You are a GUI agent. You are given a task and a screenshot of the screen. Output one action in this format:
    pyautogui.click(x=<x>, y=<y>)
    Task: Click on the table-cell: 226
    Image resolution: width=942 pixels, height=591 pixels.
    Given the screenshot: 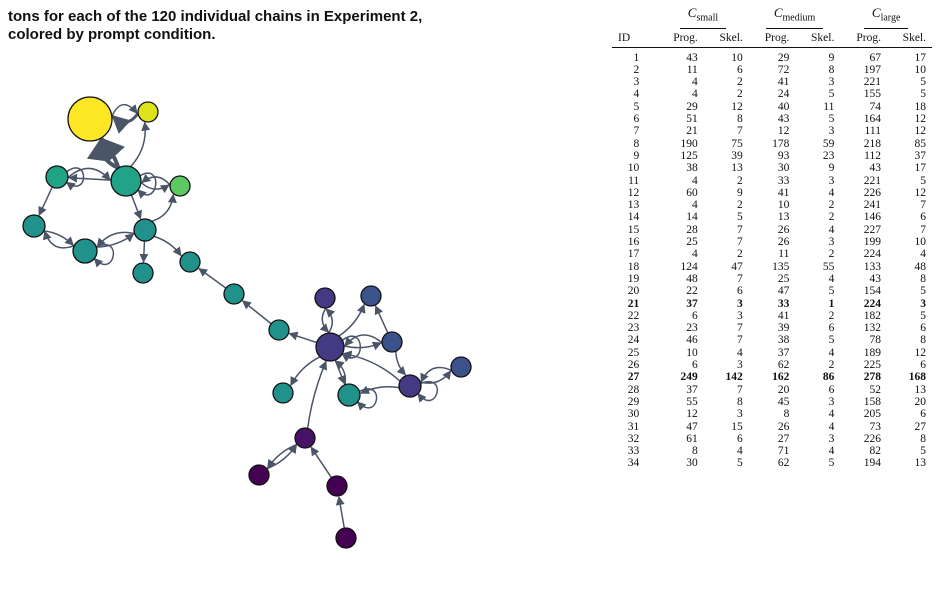 What is the action you would take?
    pyautogui.click(x=872, y=192)
    